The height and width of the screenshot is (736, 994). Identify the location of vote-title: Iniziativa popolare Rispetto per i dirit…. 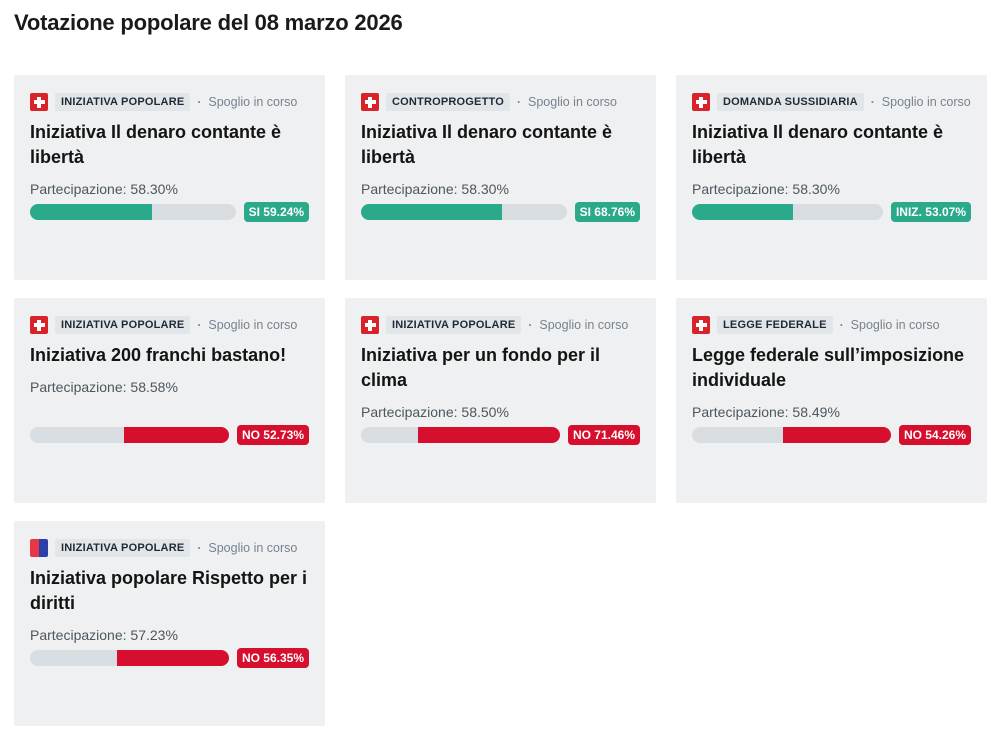
(169, 590).